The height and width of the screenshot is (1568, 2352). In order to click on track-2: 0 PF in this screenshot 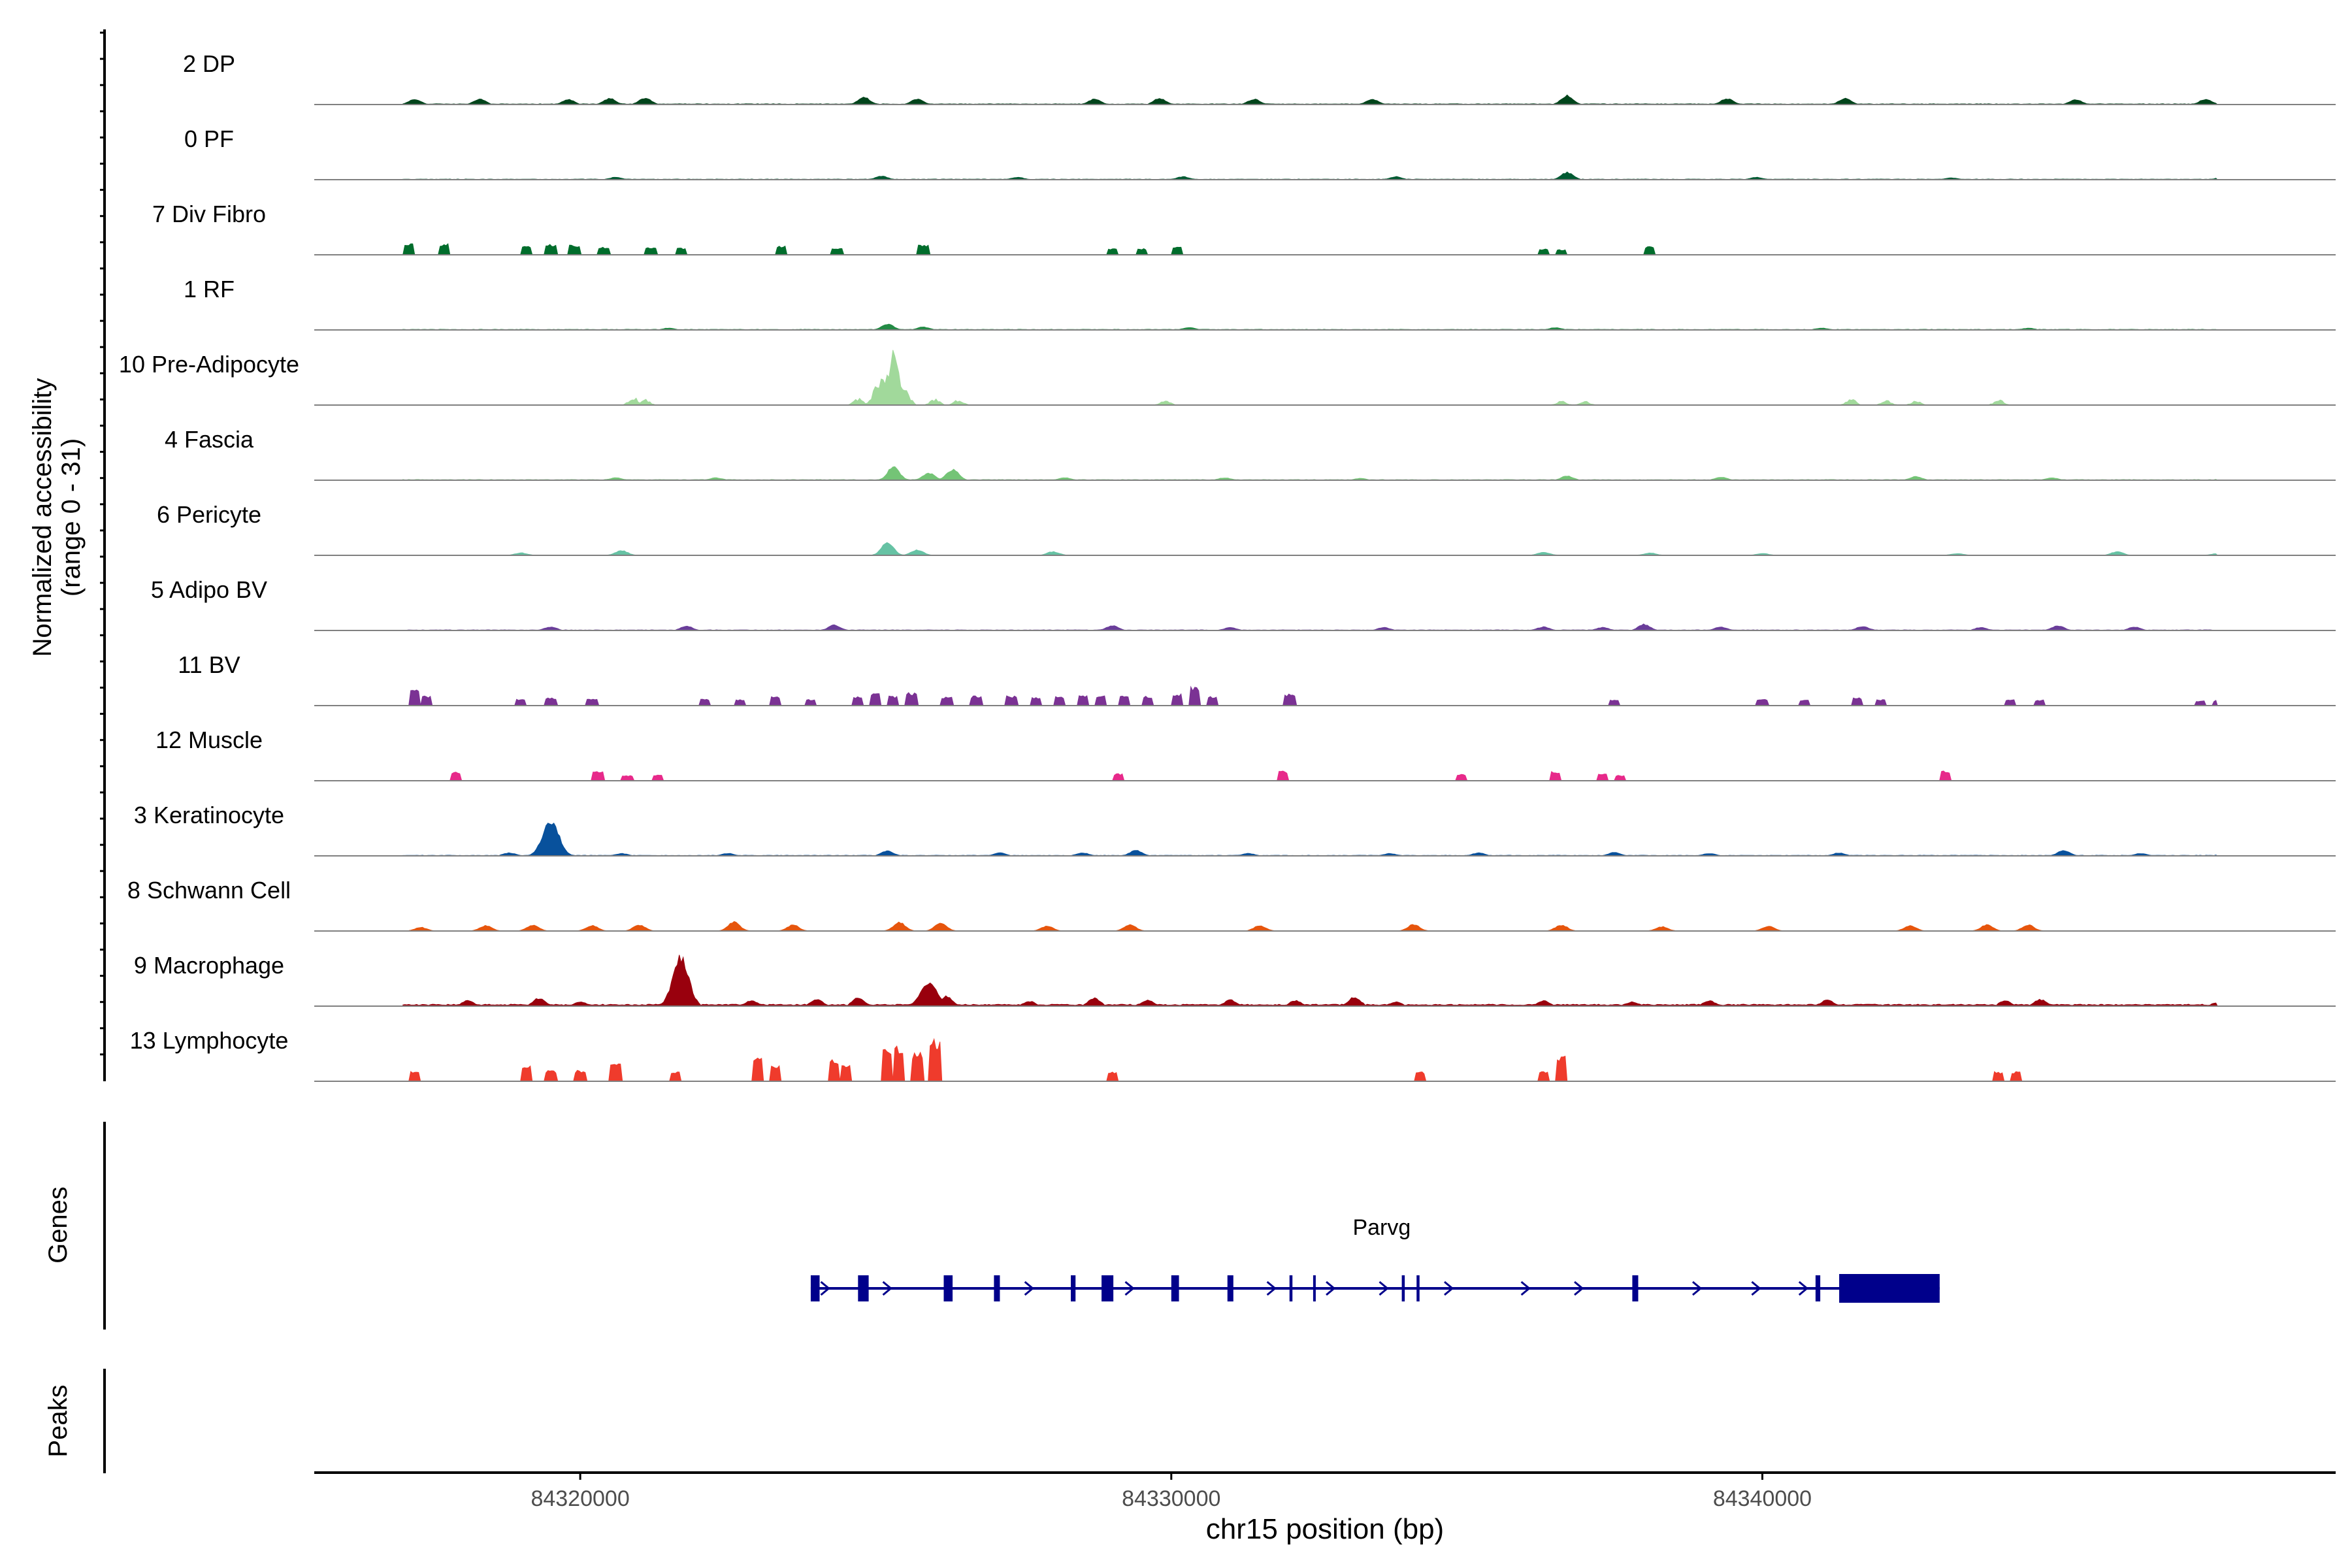, I will do `click(1260, 152)`.